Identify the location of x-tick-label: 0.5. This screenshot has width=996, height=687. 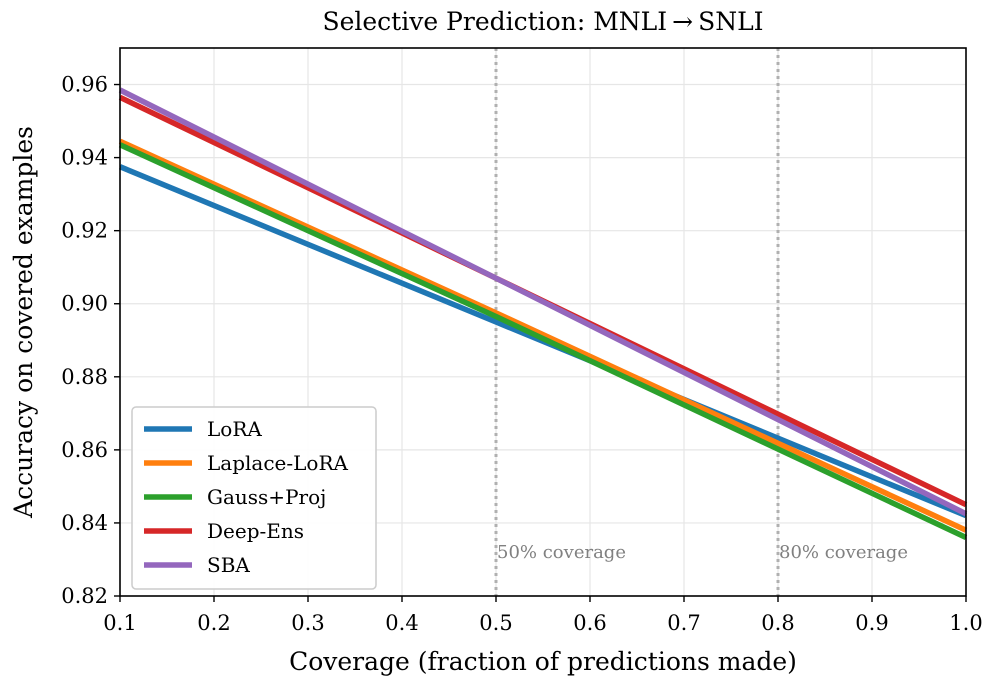
(495, 623).